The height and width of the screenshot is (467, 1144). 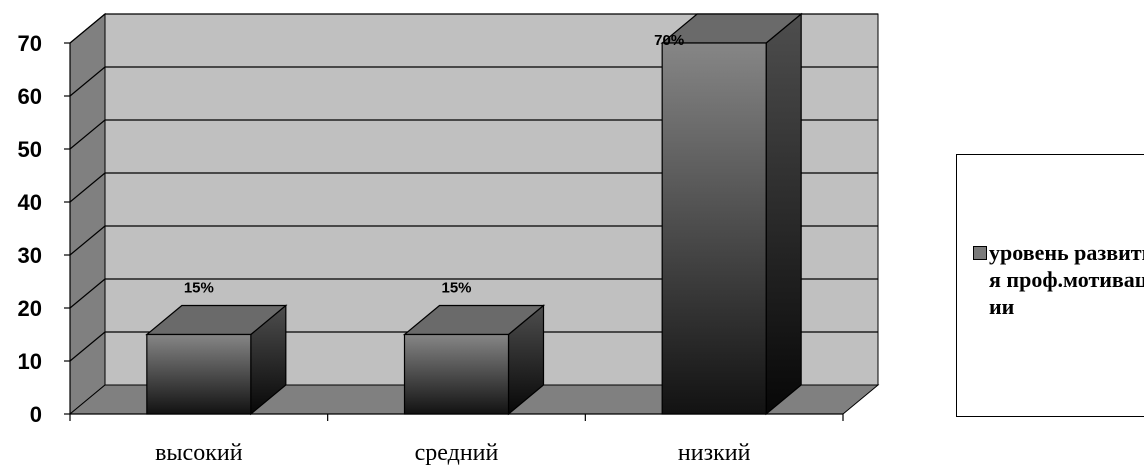 I want to click on x-category-label: низкий, so click(x=714, y=453).